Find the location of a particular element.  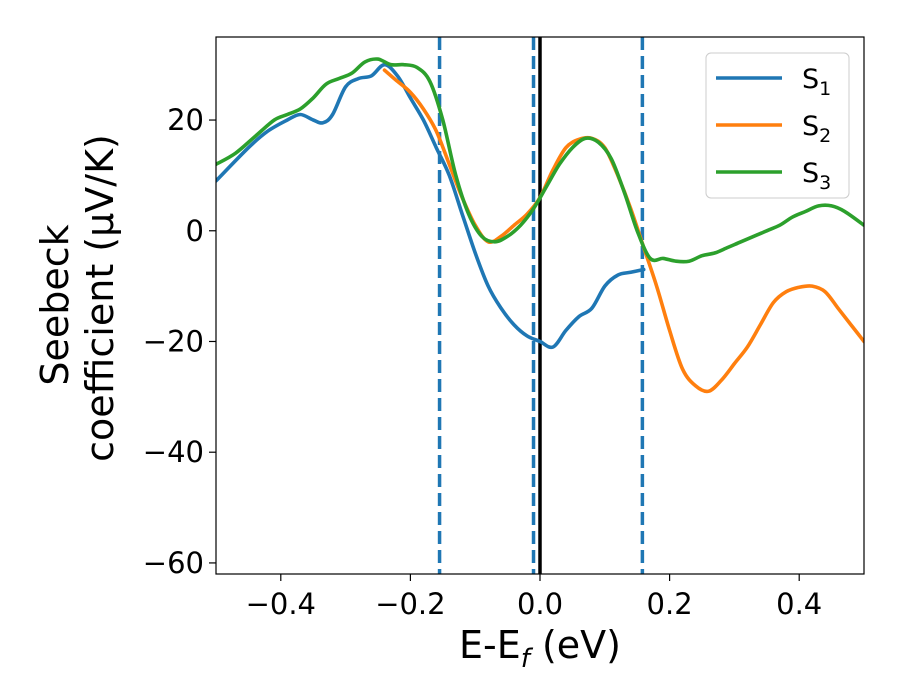

legend-label-s2: S2 is located at coordinates (816, 129).